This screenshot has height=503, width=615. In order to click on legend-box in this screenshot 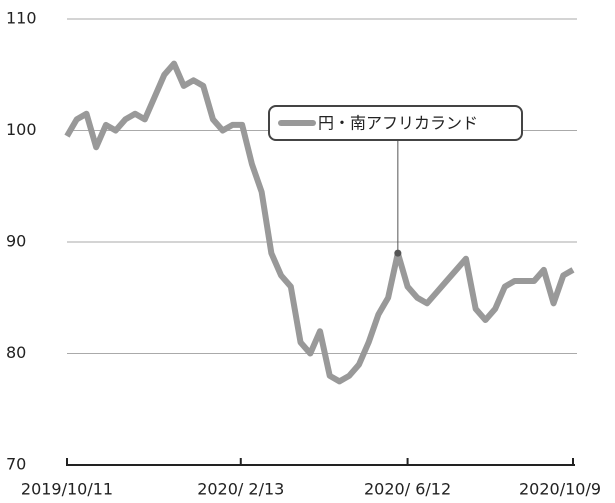, I will do `click(395, 123)`.